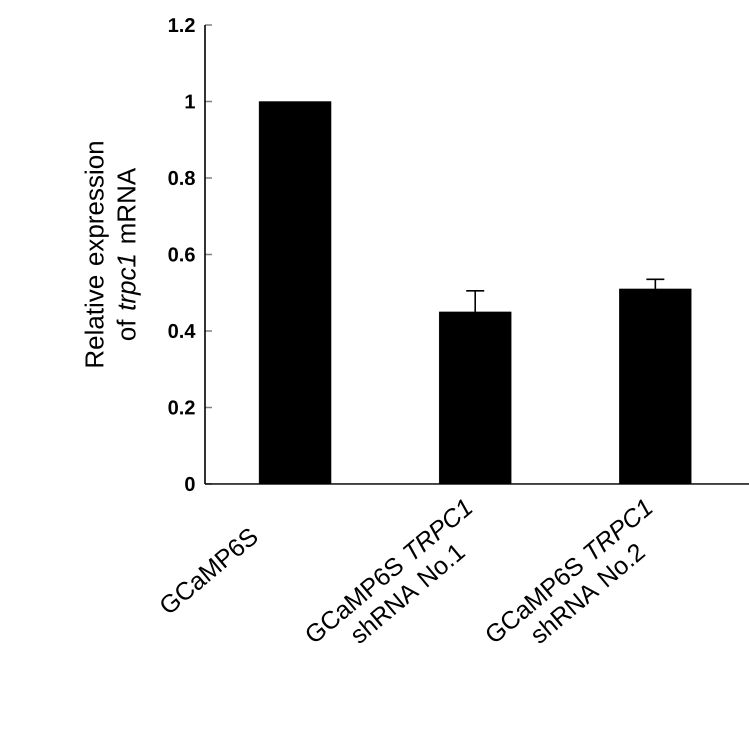 Image resolution: width=749 pixels, height=754 pixels. What do you see at coordinates (182, 331) in the screenshot?
I see `y-tick-label: 0.4` at bounding box center [182, 331].